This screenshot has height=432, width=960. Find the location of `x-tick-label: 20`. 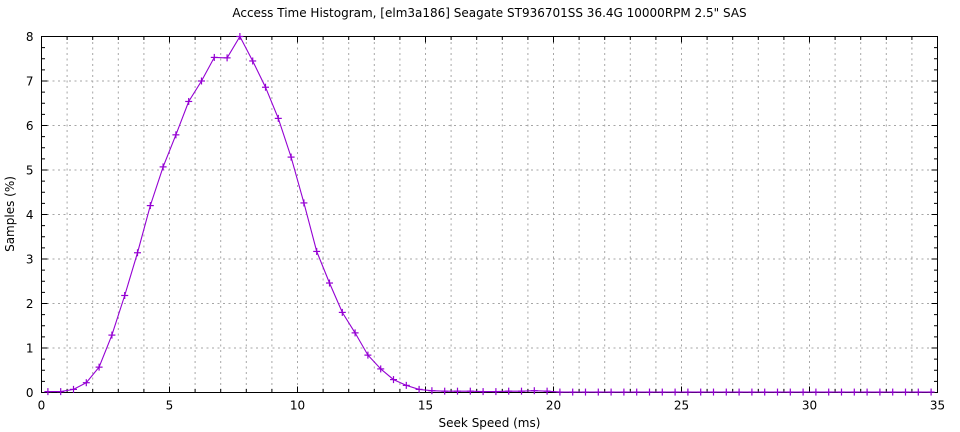

x-tick-label: 20 is located at coordinates (553, 406).